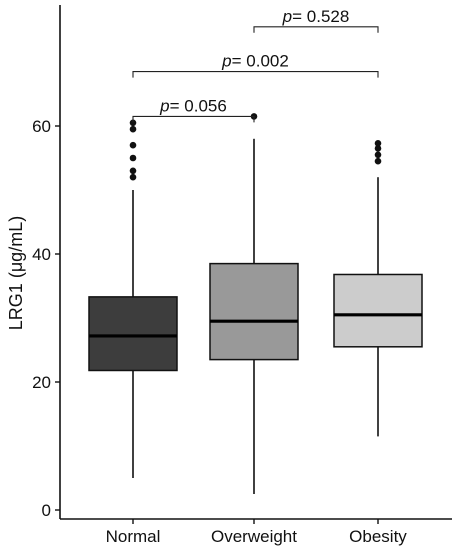  I want to click on y-axis-title: LRG1 (μg/mL), so click(16, 273).